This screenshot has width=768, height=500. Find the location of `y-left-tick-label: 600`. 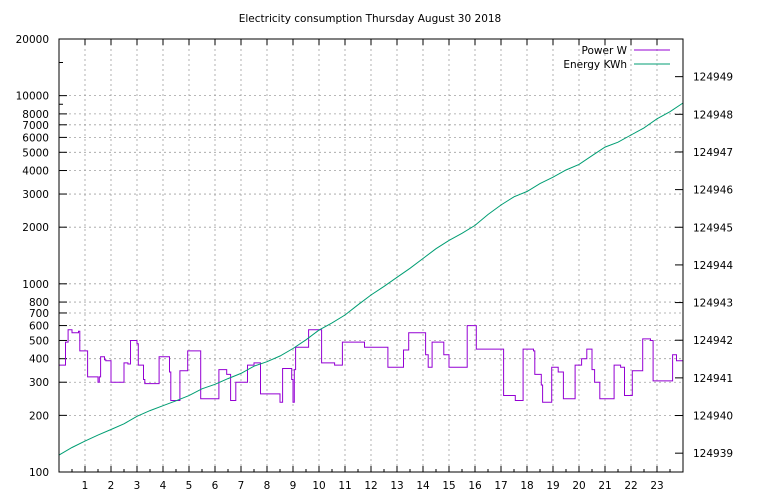

y-left-tick-label: 600 is located at coordinates (39, 327).